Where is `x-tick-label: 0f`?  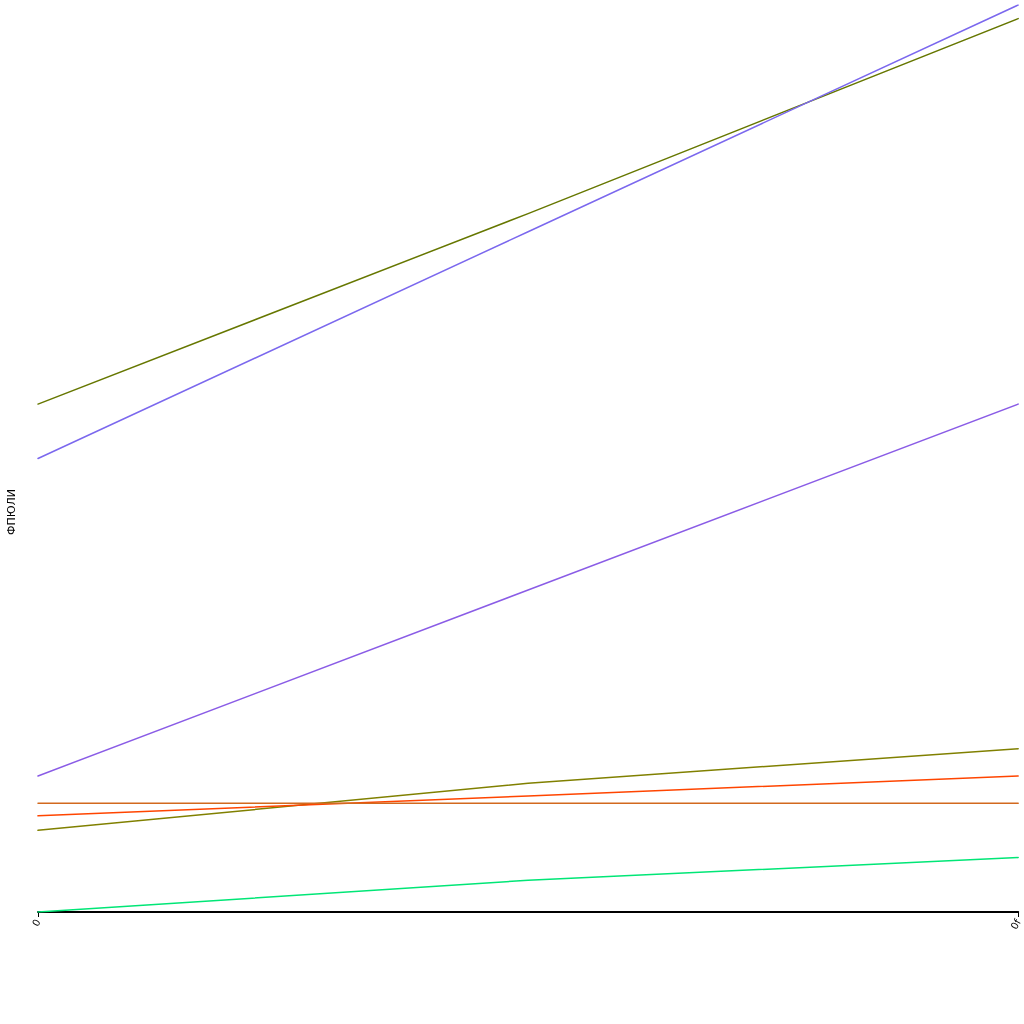
x-tick-label: 0f is located at coordinates (1016, 924).